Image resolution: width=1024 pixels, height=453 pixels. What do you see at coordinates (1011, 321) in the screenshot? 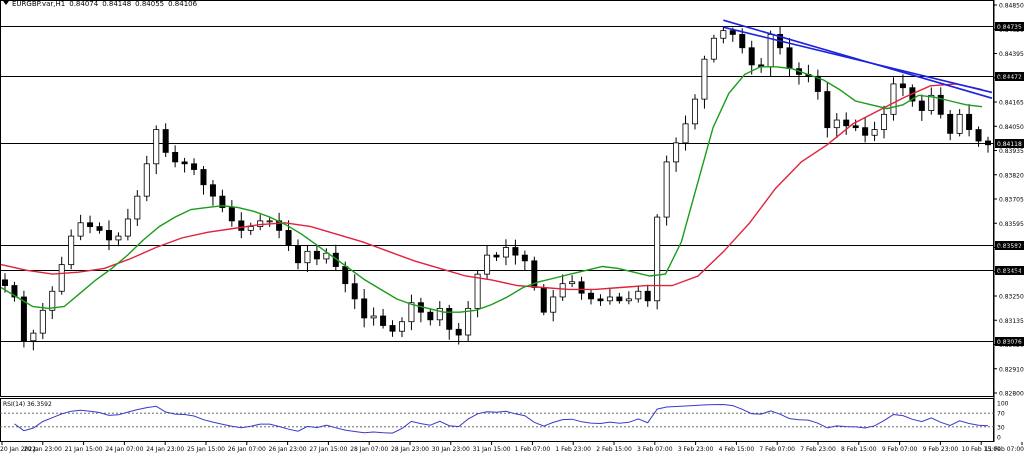
I see `price-tick-label: 0.83135` at bounding box center [1011, 321].